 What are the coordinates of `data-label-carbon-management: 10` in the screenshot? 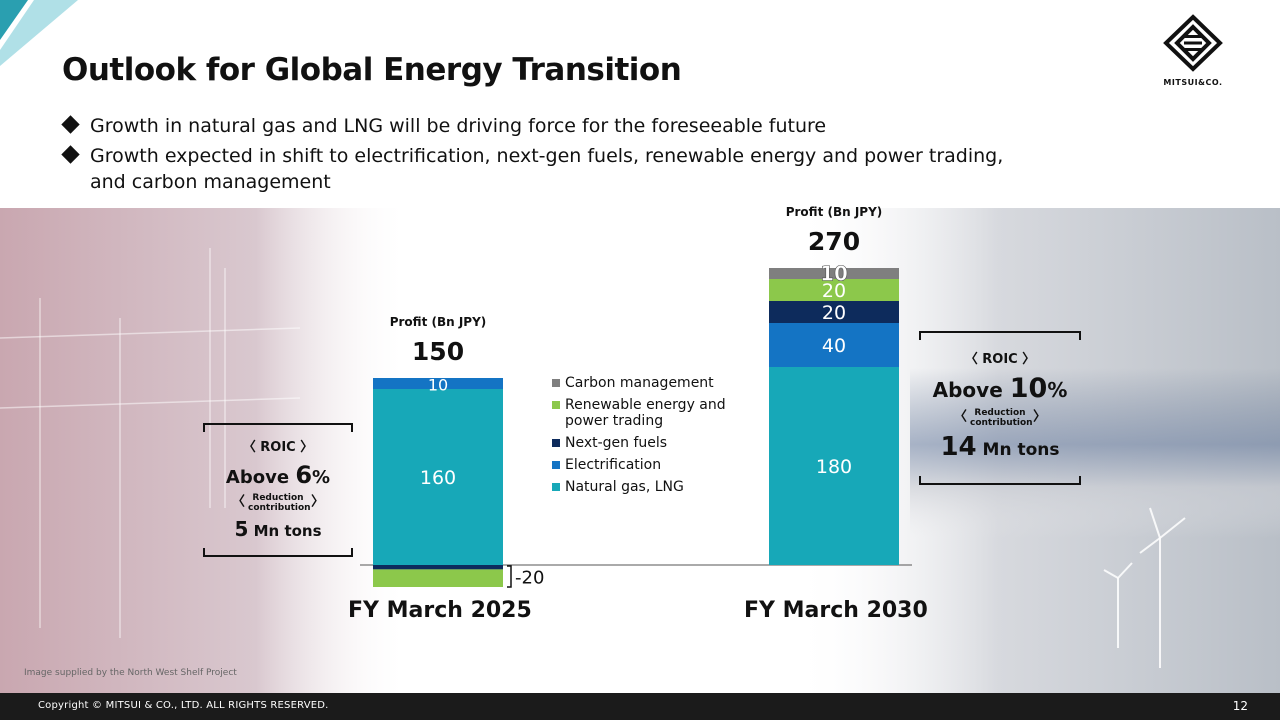 It's located at (834, 274).